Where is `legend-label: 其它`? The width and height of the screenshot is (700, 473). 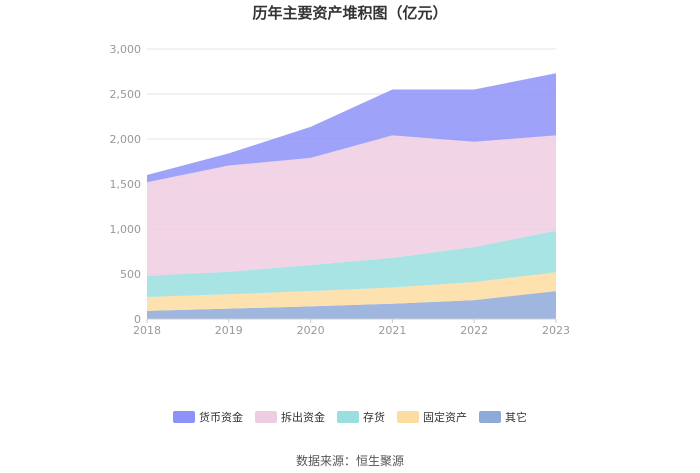 legend-label: 其它 is located at coordinates (516, 417).